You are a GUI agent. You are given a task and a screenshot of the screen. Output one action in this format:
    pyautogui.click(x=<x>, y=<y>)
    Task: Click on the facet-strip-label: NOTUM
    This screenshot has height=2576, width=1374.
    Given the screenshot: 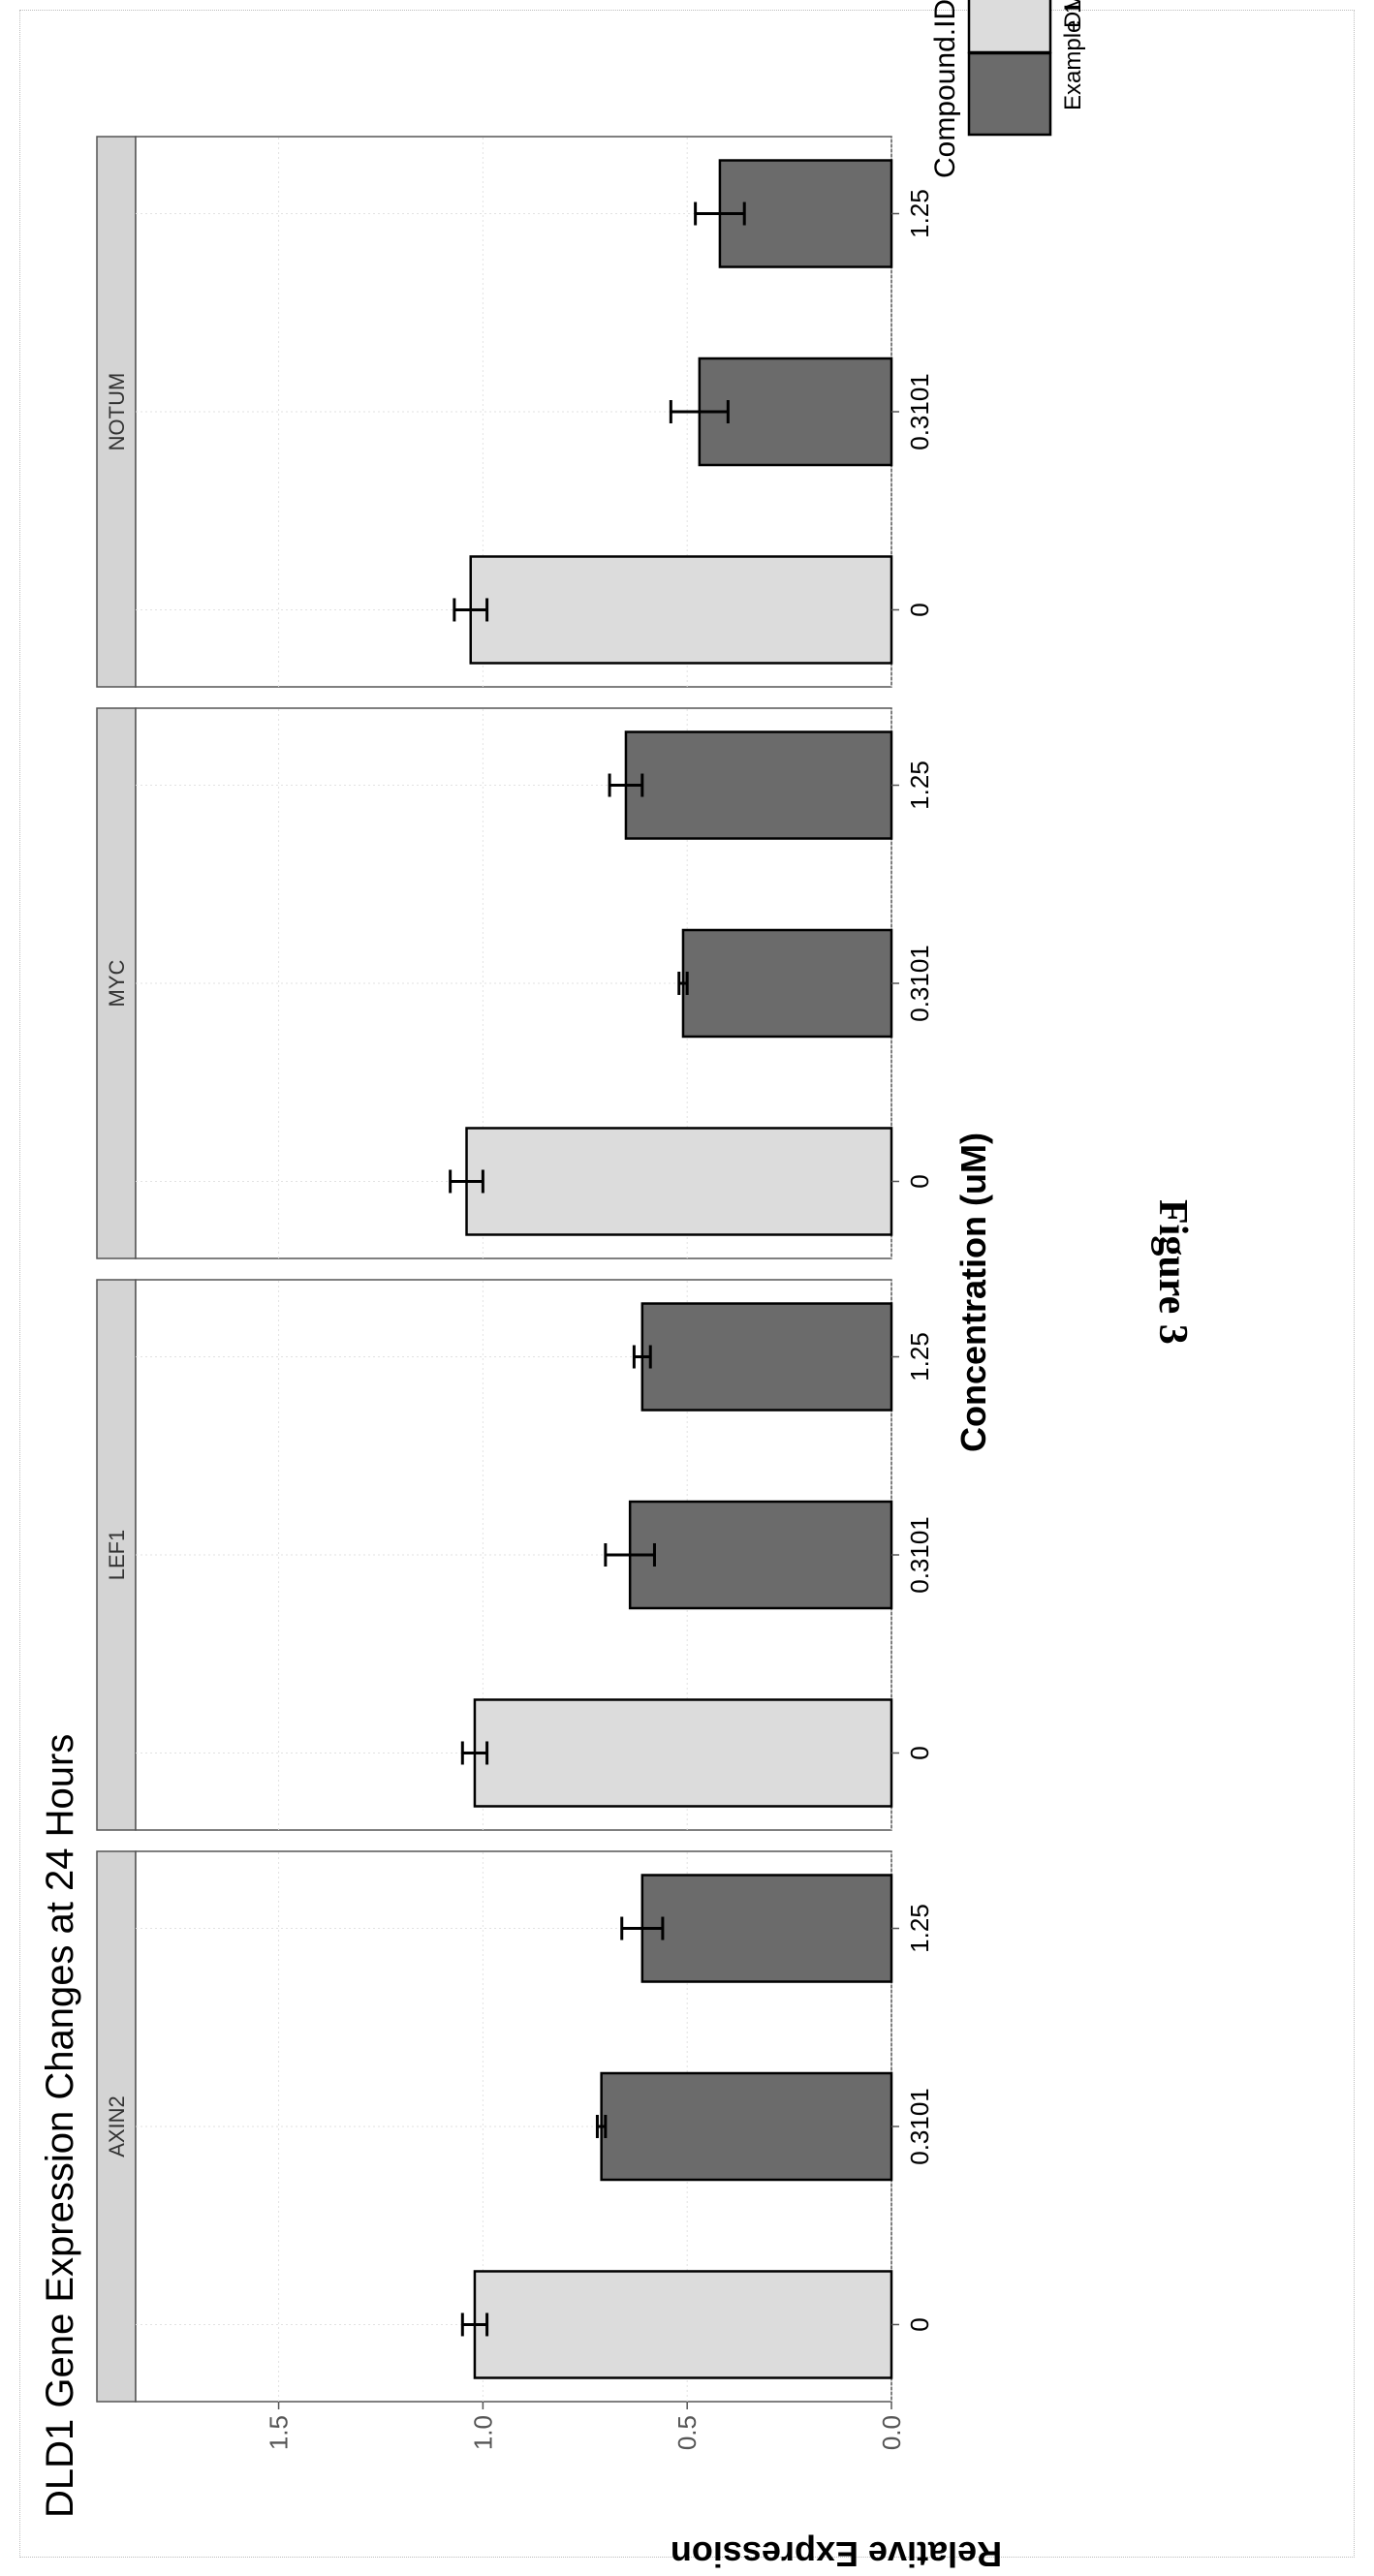 What is the action you would take?
    pyautogui.click(x=117, y=412)
    